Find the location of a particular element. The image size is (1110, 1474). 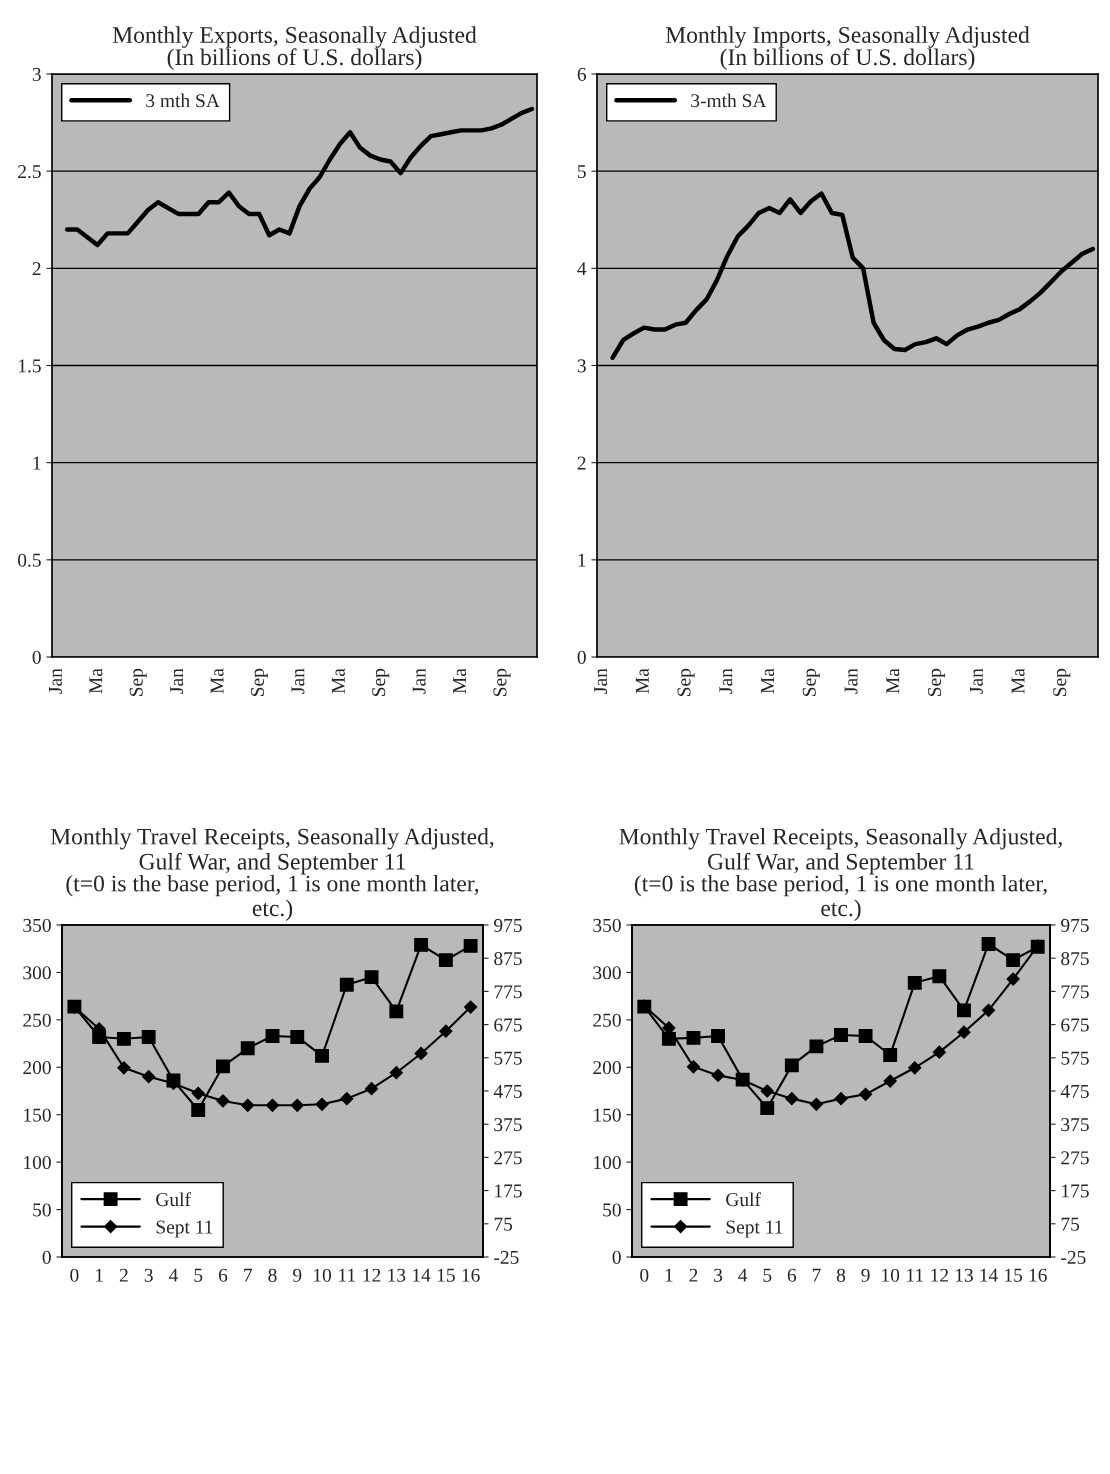

y2-tick-label: 275 is located at coordinates (508, 1158).